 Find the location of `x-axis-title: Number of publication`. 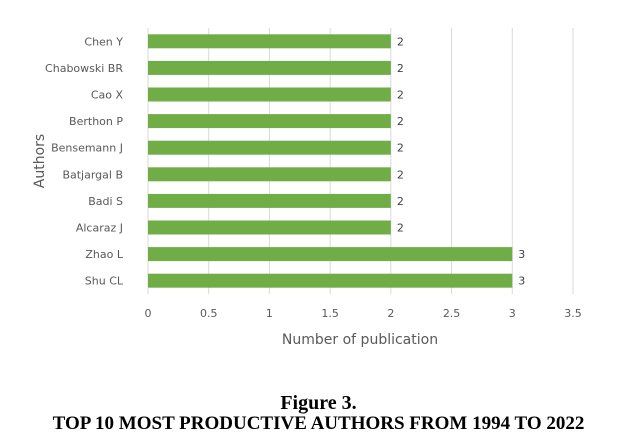

x-axis-title: Number of publication is located at coordinates (360, 340).